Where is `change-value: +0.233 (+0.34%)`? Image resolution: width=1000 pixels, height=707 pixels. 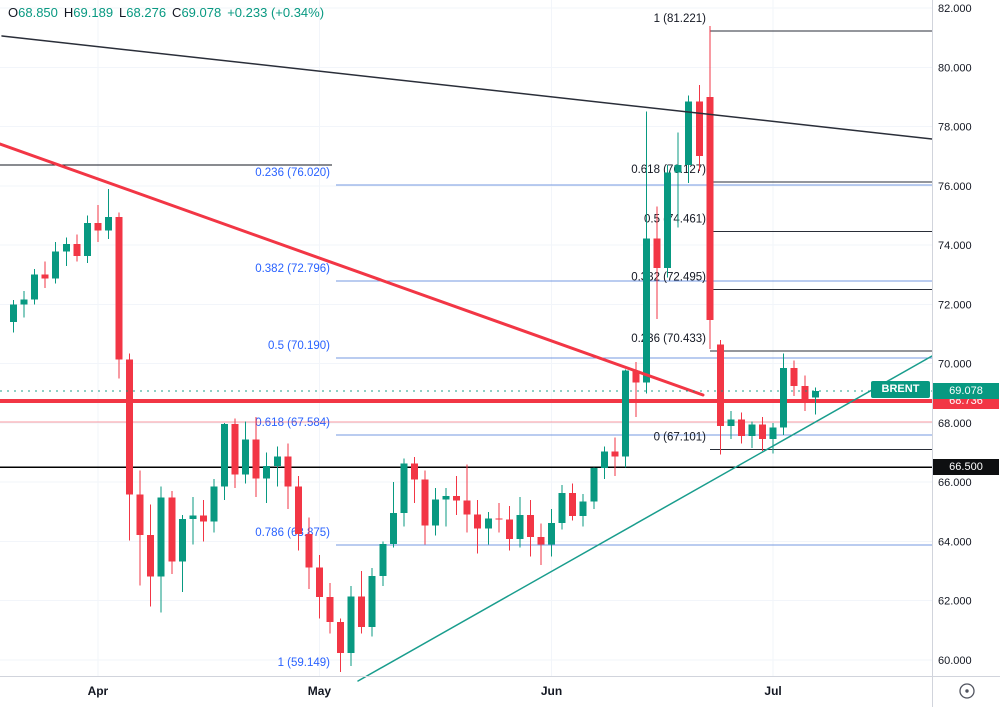 change-value: +0.233 (+0.34%) is located at coordinates (276, 12).